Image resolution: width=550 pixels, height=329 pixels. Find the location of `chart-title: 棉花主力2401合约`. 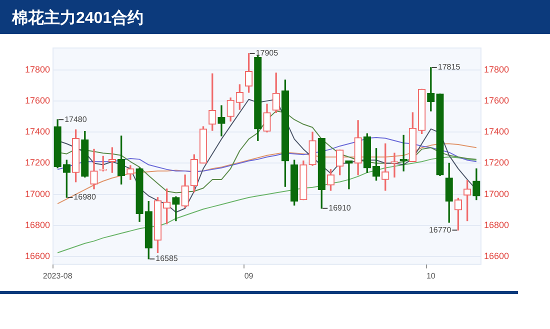

chart-title: 棉花主力2401合约 is located at coordinates (78, 18).